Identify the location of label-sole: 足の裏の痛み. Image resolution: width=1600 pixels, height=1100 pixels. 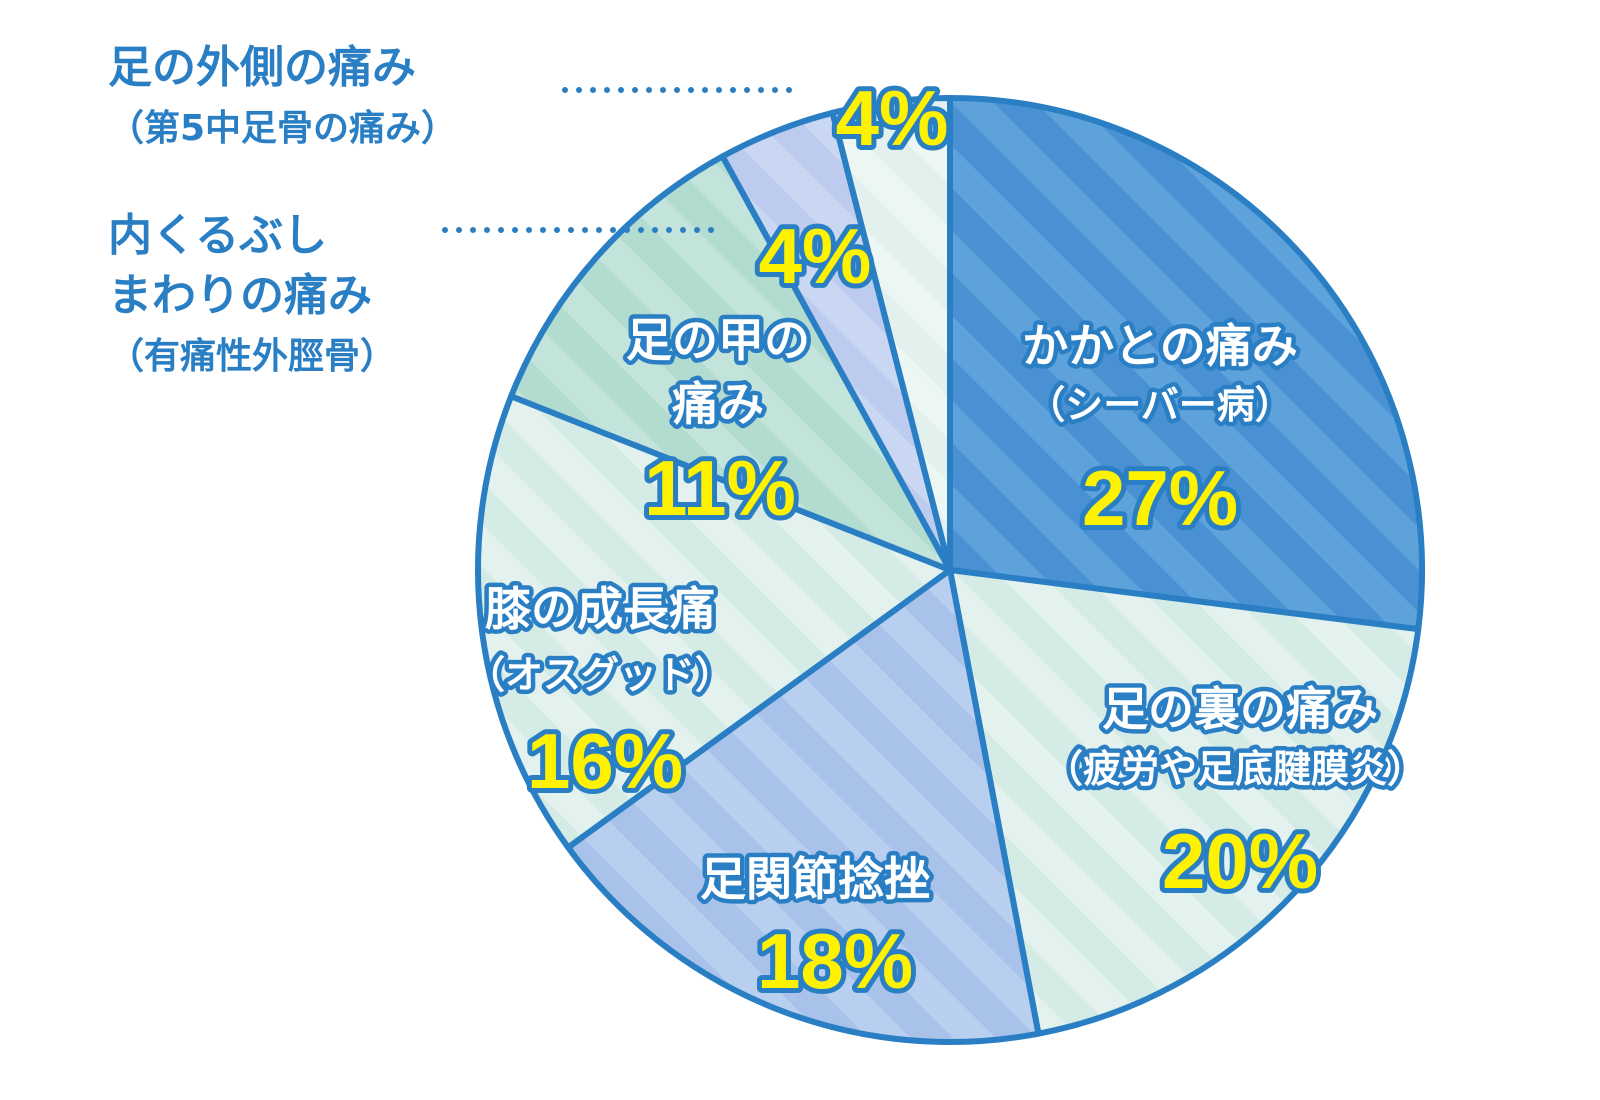
(1240, 709).